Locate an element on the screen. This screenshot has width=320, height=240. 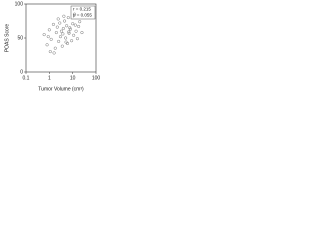
y-axis-label: POAS Score is located at coordinates (7, 38).